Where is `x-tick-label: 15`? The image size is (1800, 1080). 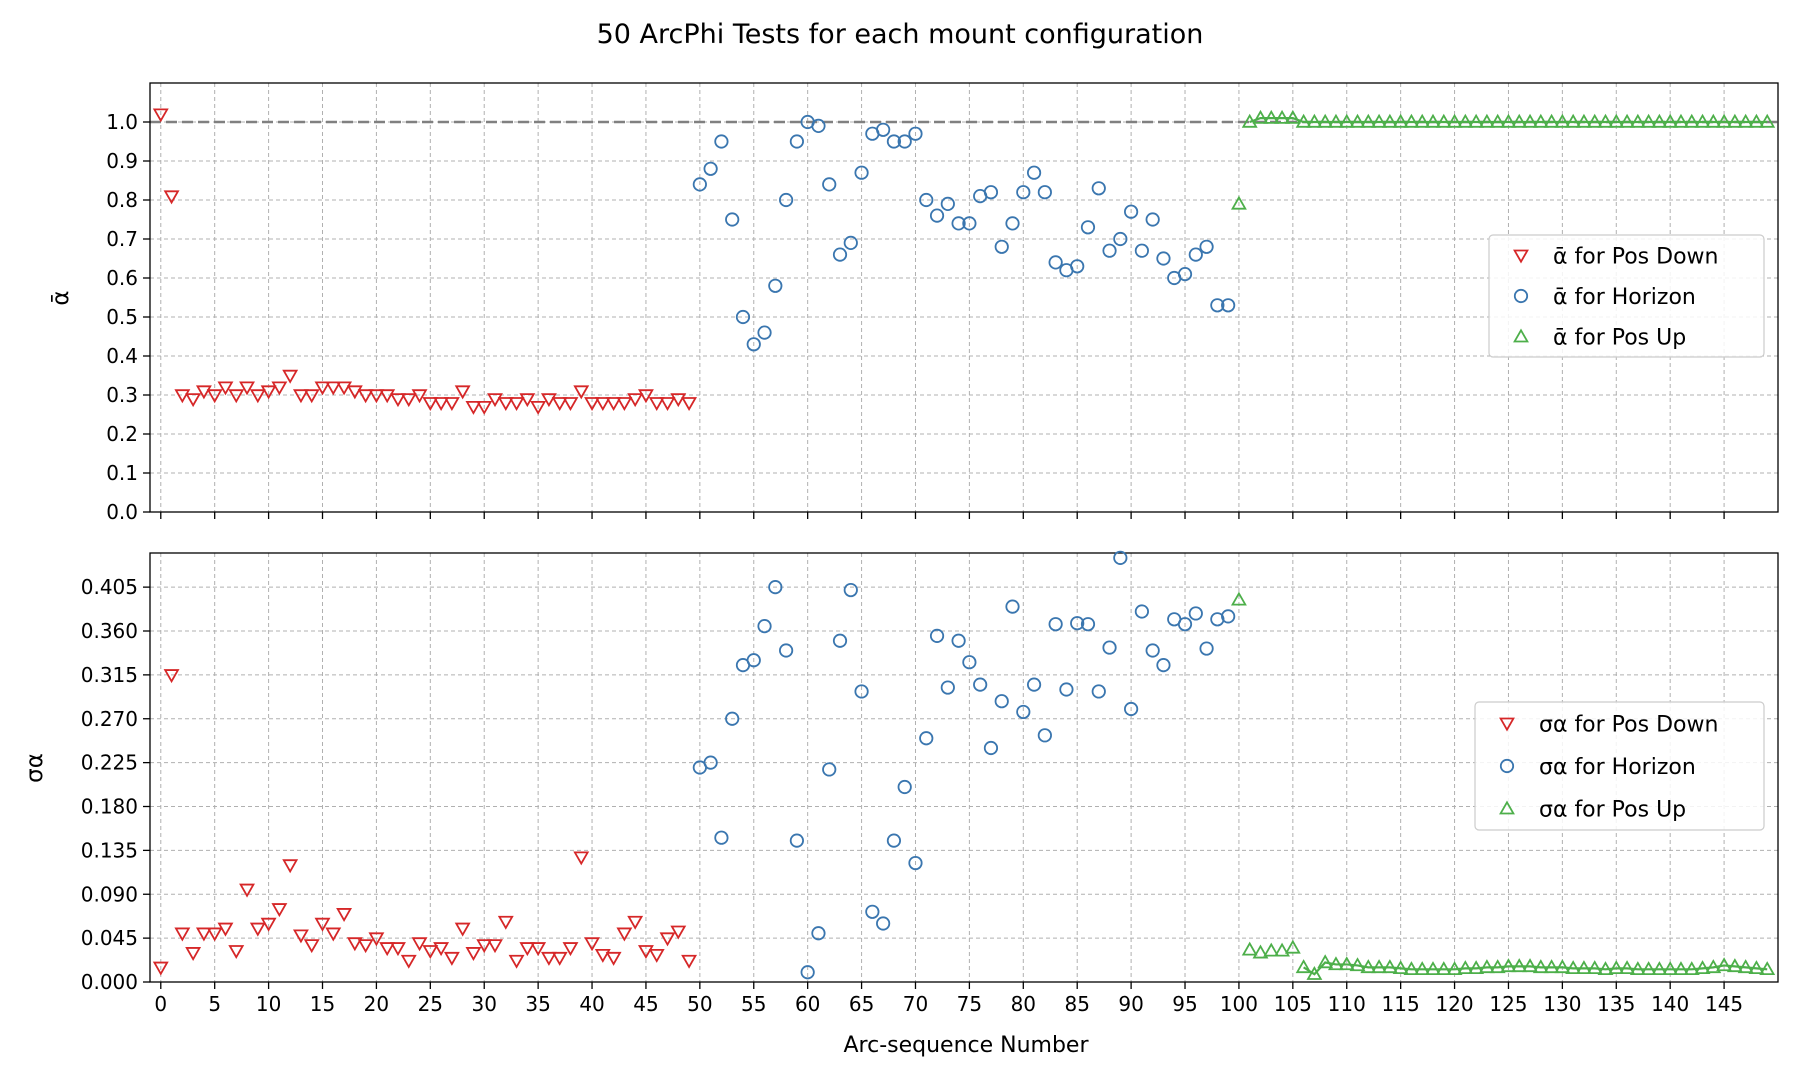 x-tick-label: 15 is located at coordinates (322, 1004).